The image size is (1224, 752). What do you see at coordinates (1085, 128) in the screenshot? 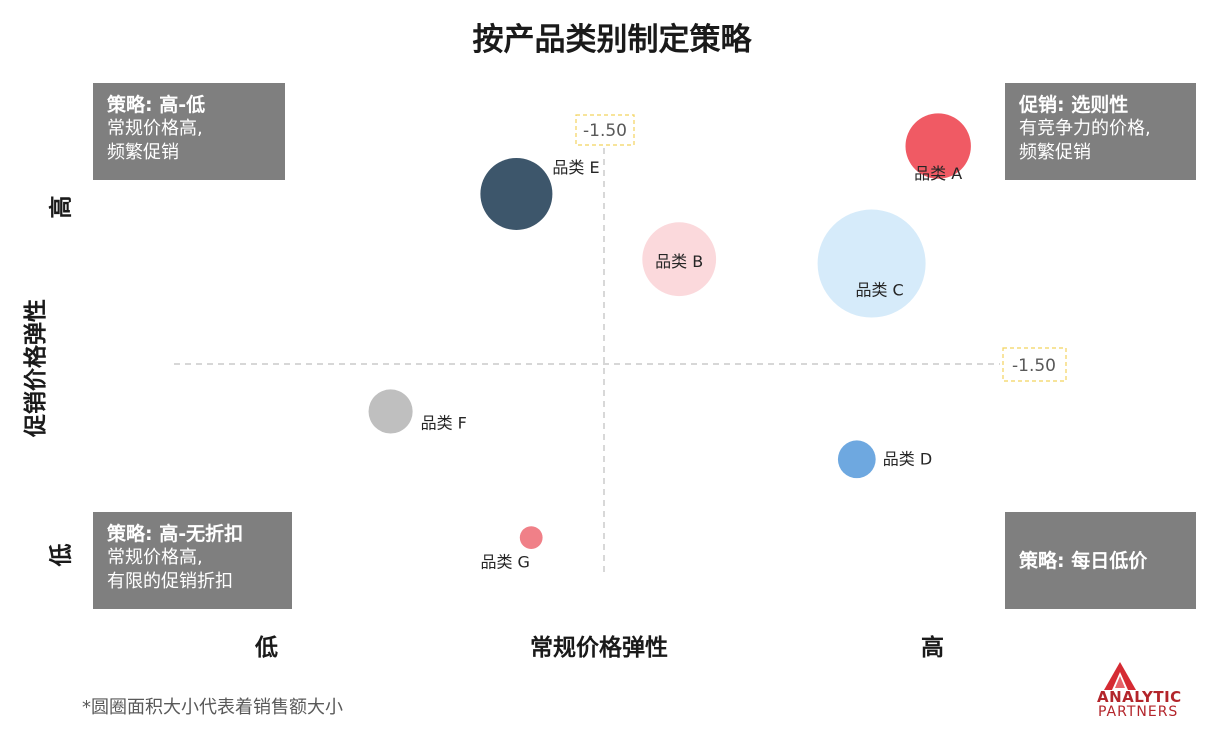
I see `quadrant-line: 有竞争力的价格,` at bounding box center [1085, 128].